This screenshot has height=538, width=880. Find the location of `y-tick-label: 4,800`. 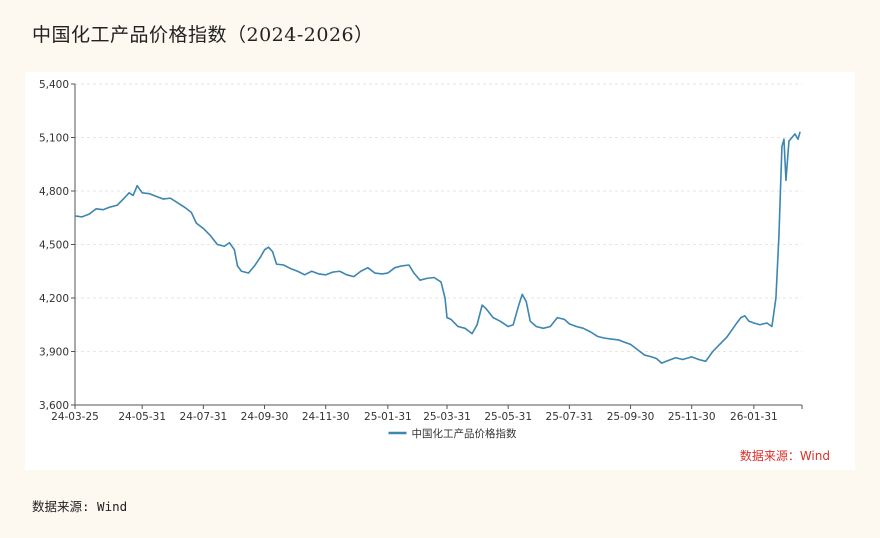

y-tick-label: 4,800 is located at coordinates (54, 192).